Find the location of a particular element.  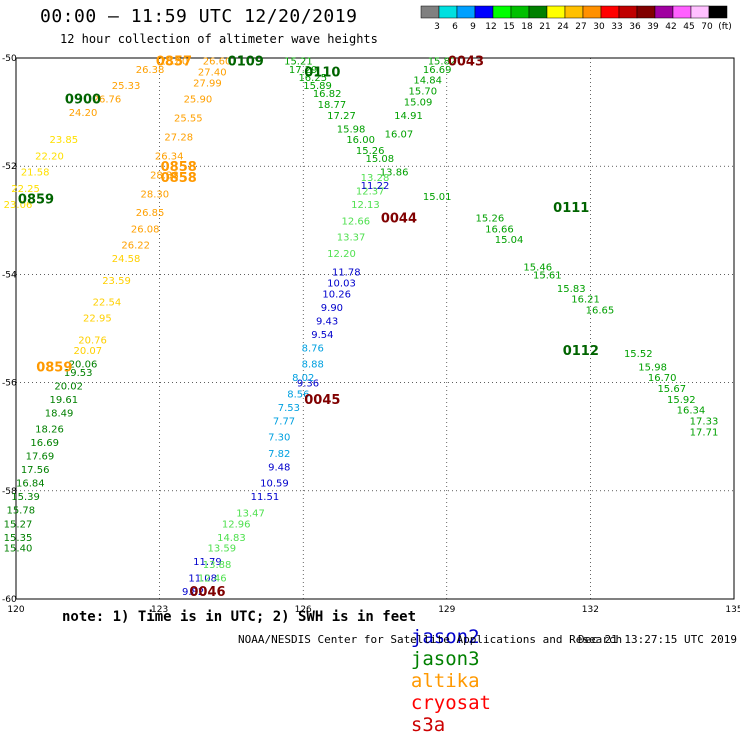

track-point-label: 9.36 is located at coordinates (308, 384).